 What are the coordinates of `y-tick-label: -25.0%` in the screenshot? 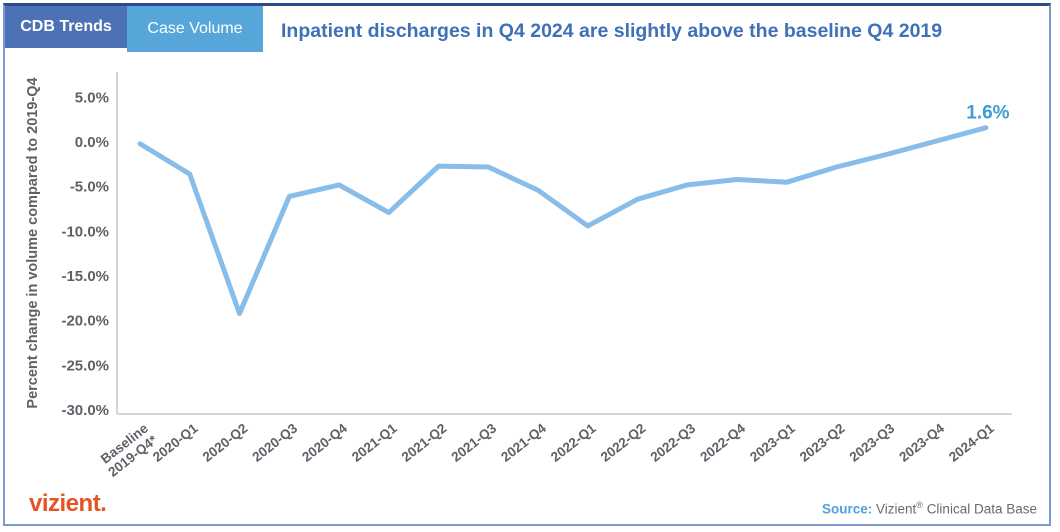 It's located at (85, 365).